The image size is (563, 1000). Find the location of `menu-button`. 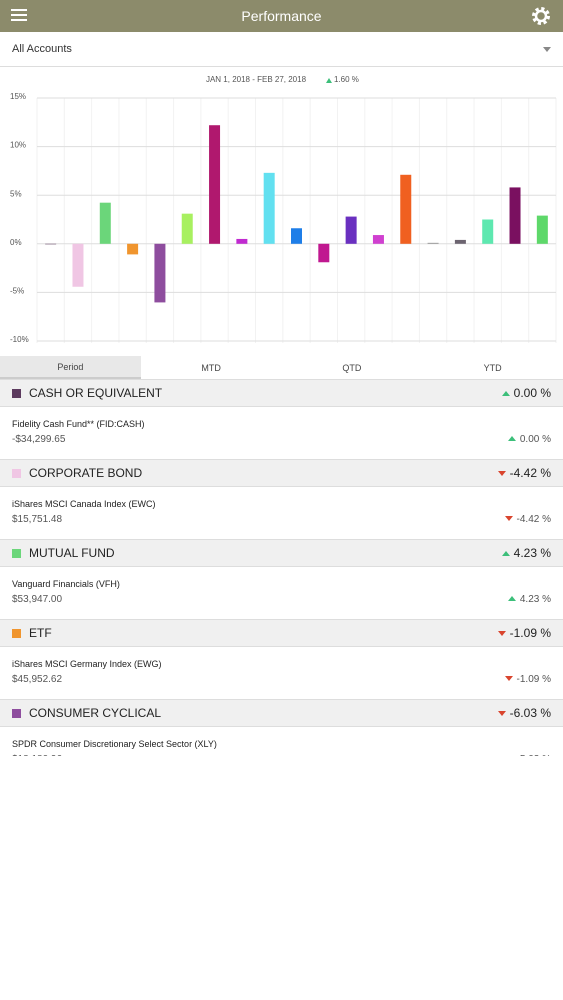

menu-button is located at coordinates (20, 16).